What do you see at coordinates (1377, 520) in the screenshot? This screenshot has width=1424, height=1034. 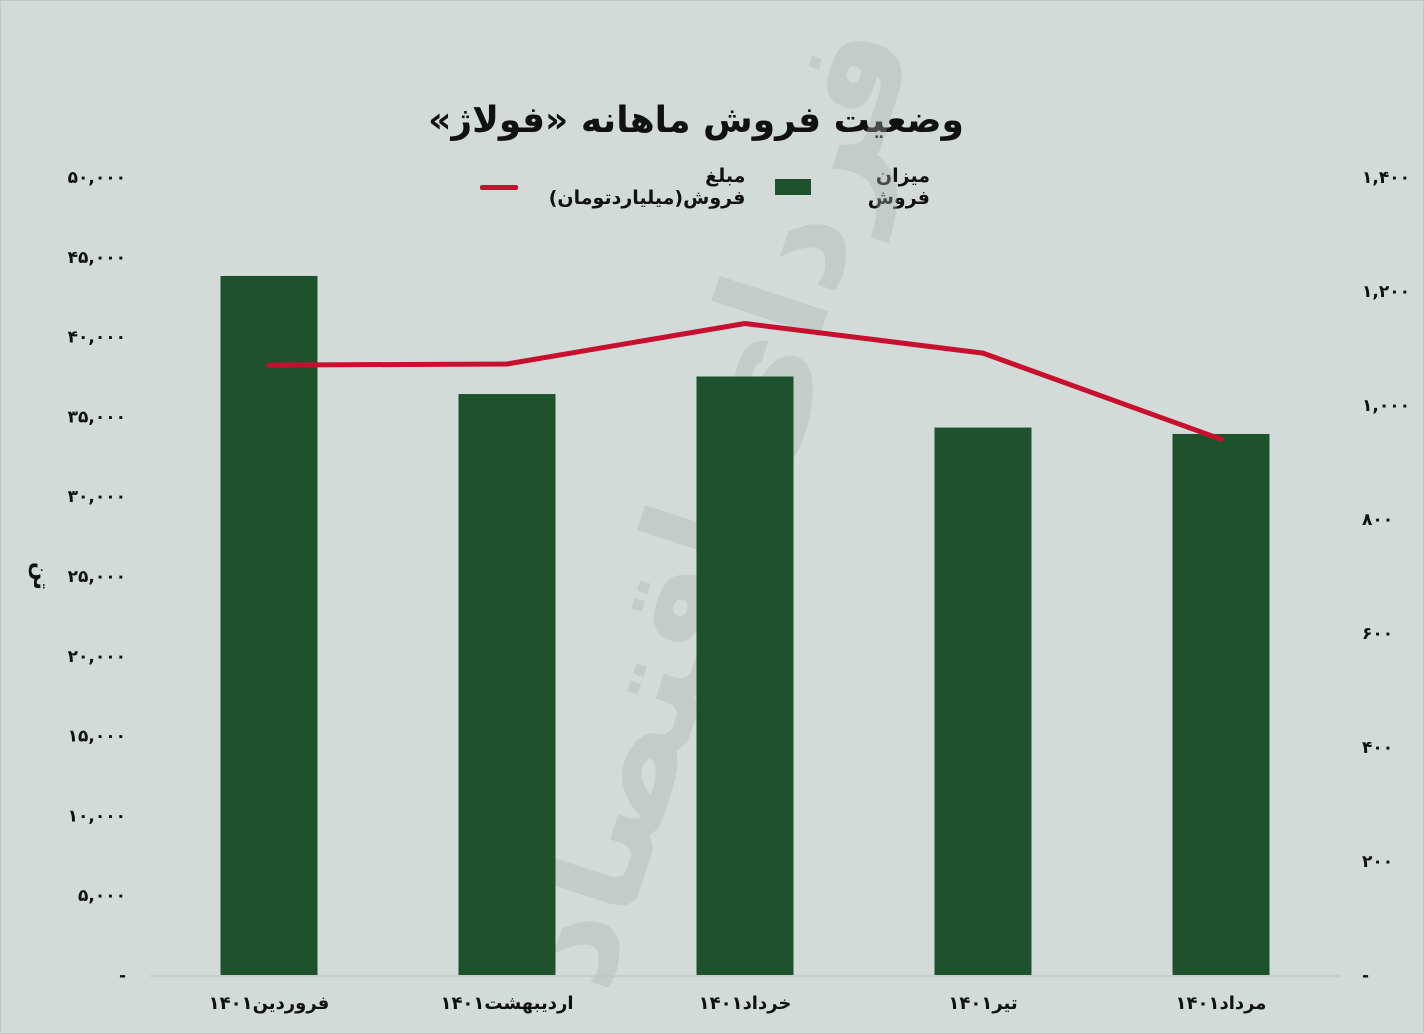 I see `y-right-tick-label: ۸۰۰` at bounding box center [1377, 520].